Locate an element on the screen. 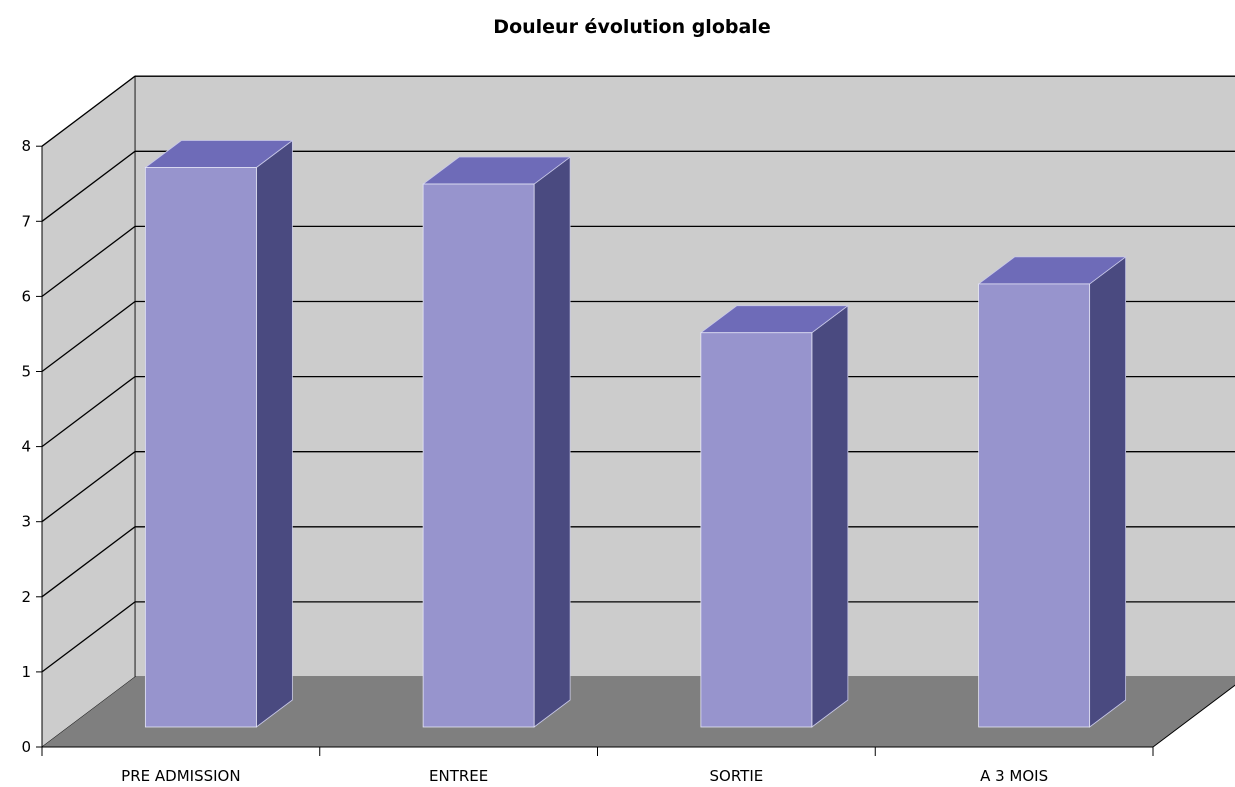 The width and height of the screenshot is (1235, 787). x-tick-label: ENTREE is located at coordinates (458, 776).